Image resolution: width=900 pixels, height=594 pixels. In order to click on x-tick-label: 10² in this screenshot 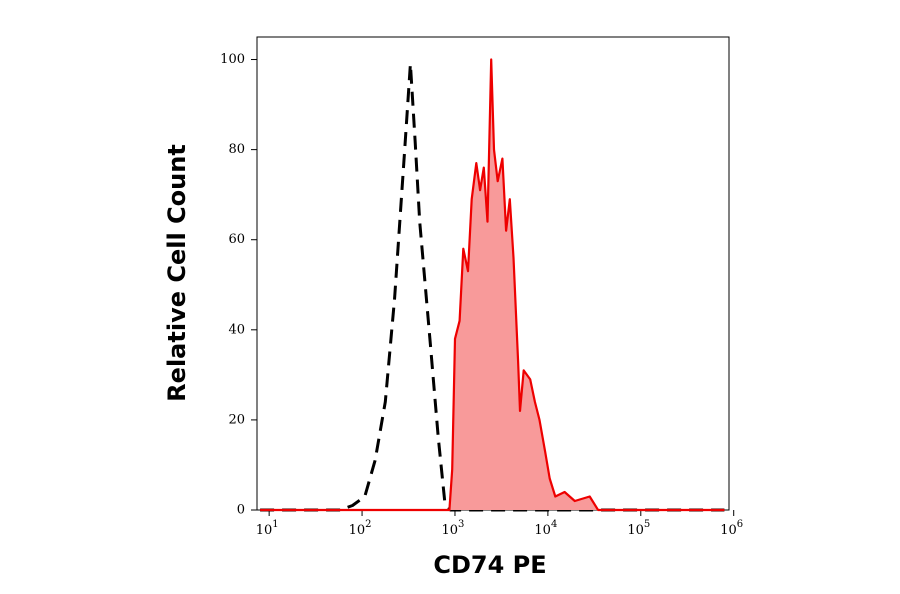, I will do `click(360, 528)`.